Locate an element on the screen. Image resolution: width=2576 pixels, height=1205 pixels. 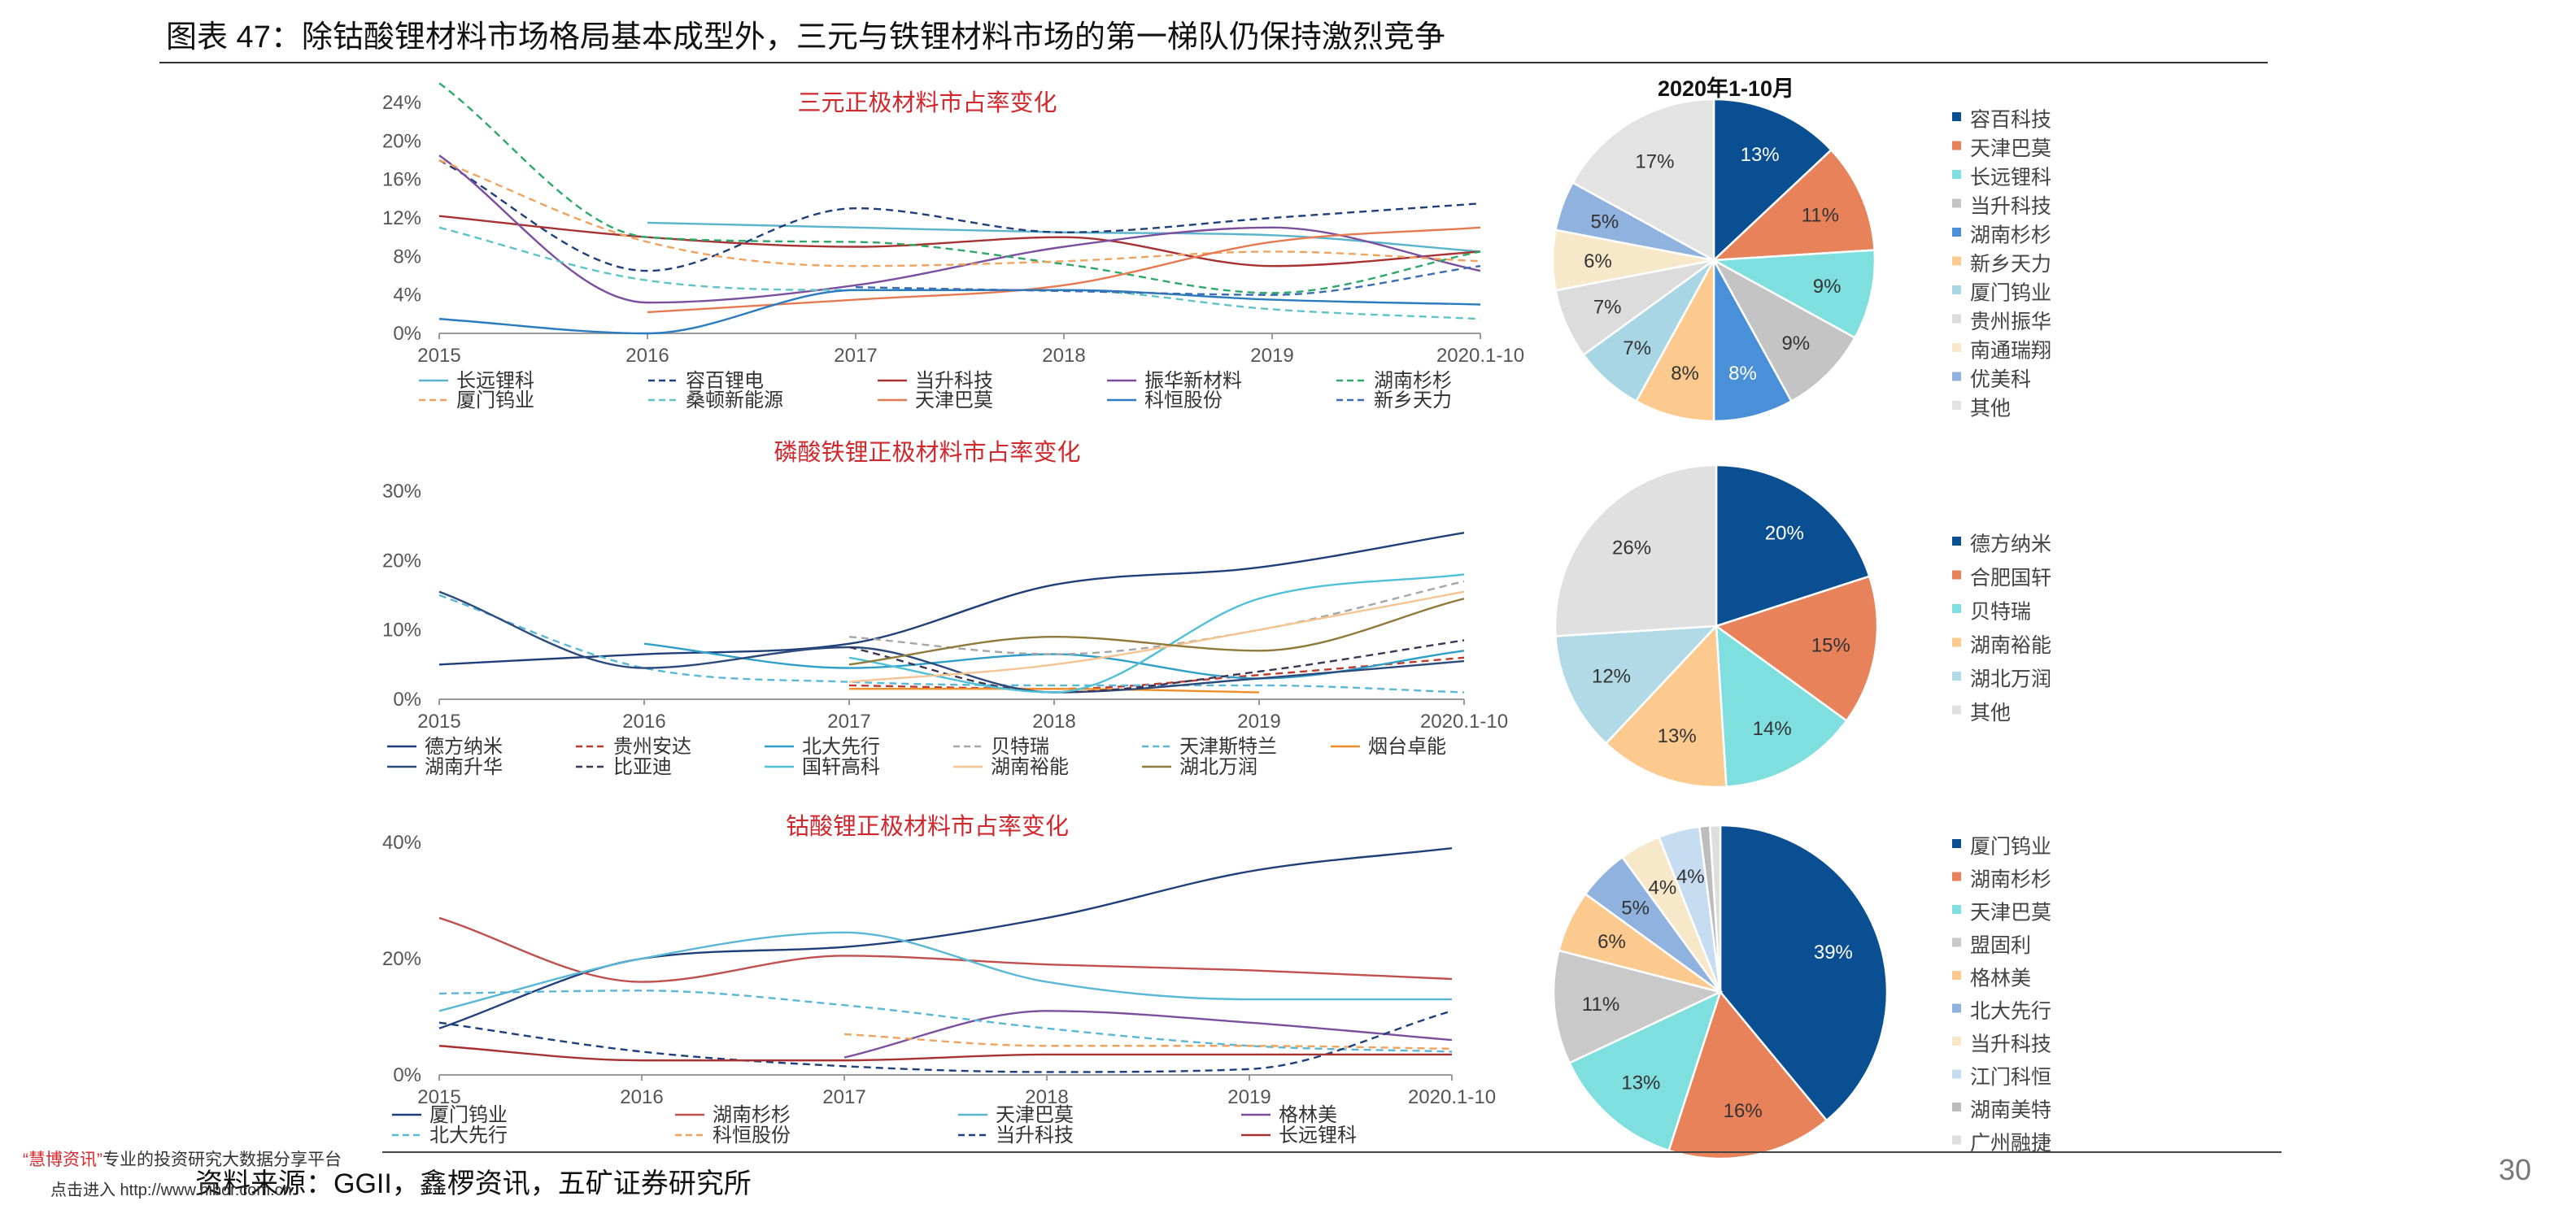
chart-title: 三元正极材料市占率变化 is located at coordinates (927, 102).